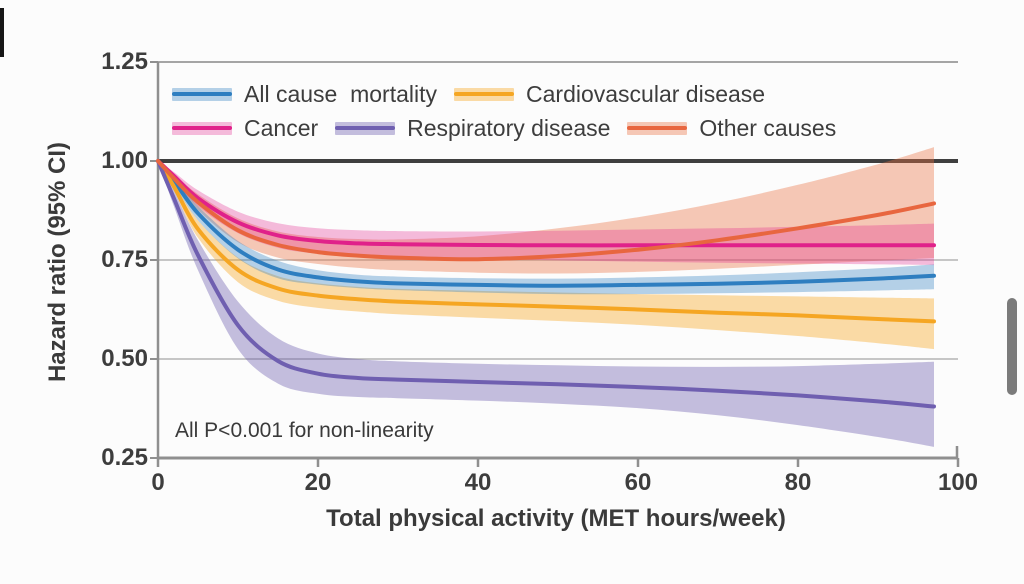  Describe the element at coordinates (478, 482) in the screenshot. I see `x-tick-label: 40` at that location.